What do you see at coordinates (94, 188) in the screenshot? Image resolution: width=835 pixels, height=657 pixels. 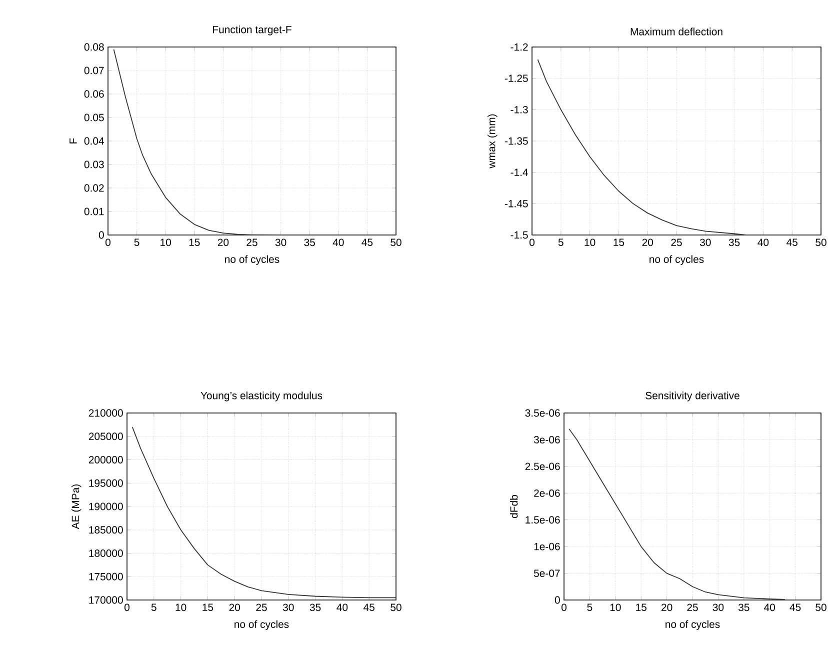 I see `y-tick-label: 0.02` at bounding box center [94, 188].